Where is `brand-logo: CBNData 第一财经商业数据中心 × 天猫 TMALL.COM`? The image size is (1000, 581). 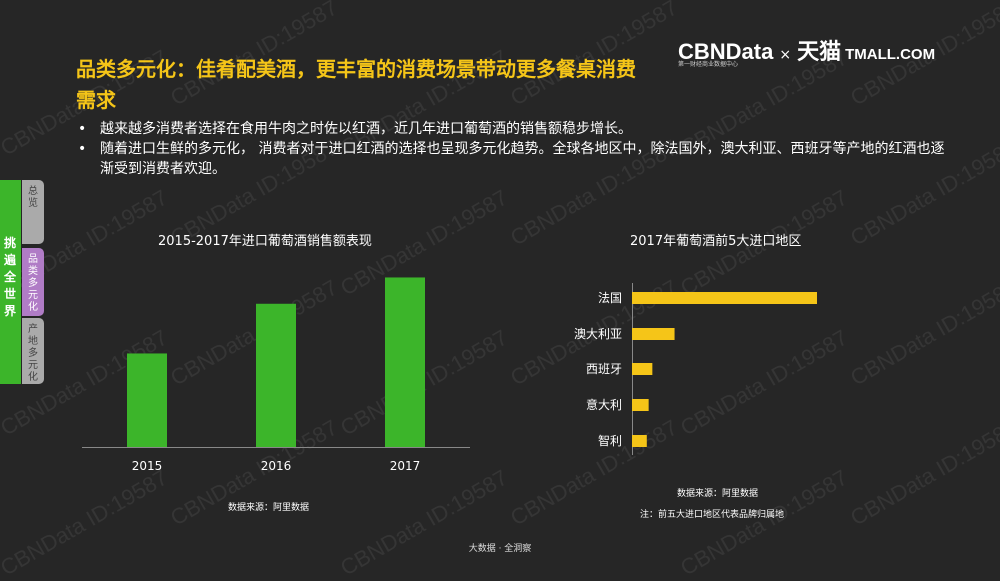
brand-logo: CBNData 第一财经商业数据中心 × 天猫 TMALL.COM is located at coordinates (807, 51).